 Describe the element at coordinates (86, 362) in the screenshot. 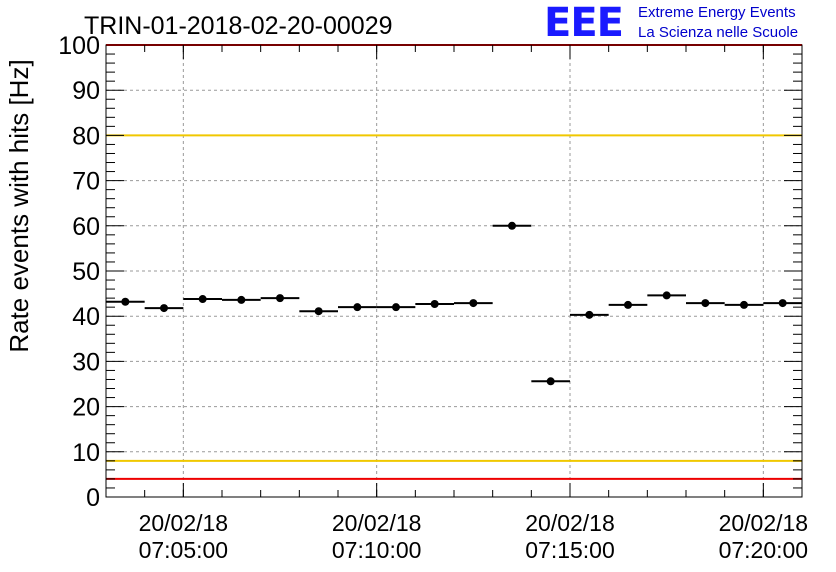

I see `y-tick-label: 30` at that location.